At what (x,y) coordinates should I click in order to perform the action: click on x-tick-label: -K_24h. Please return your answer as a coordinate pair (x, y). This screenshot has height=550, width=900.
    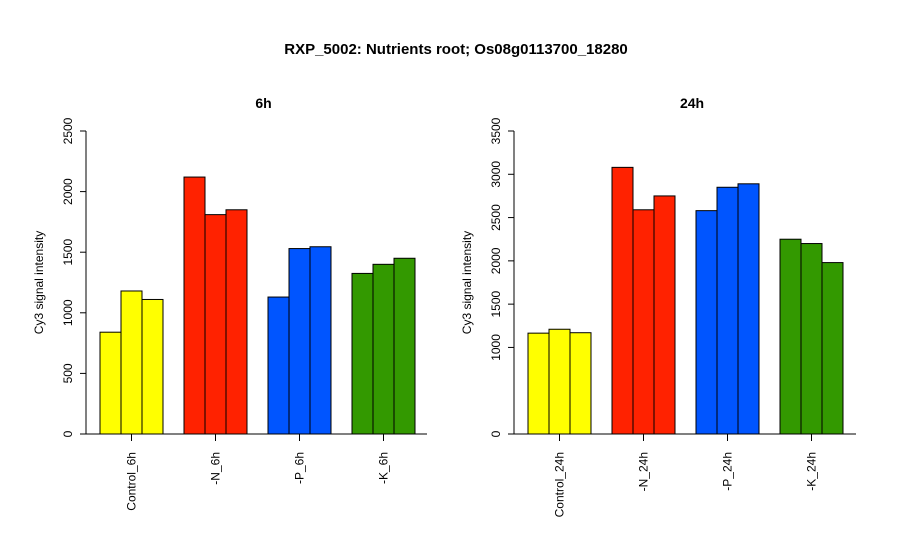
    Looking at the image, I should click on (812, 471).